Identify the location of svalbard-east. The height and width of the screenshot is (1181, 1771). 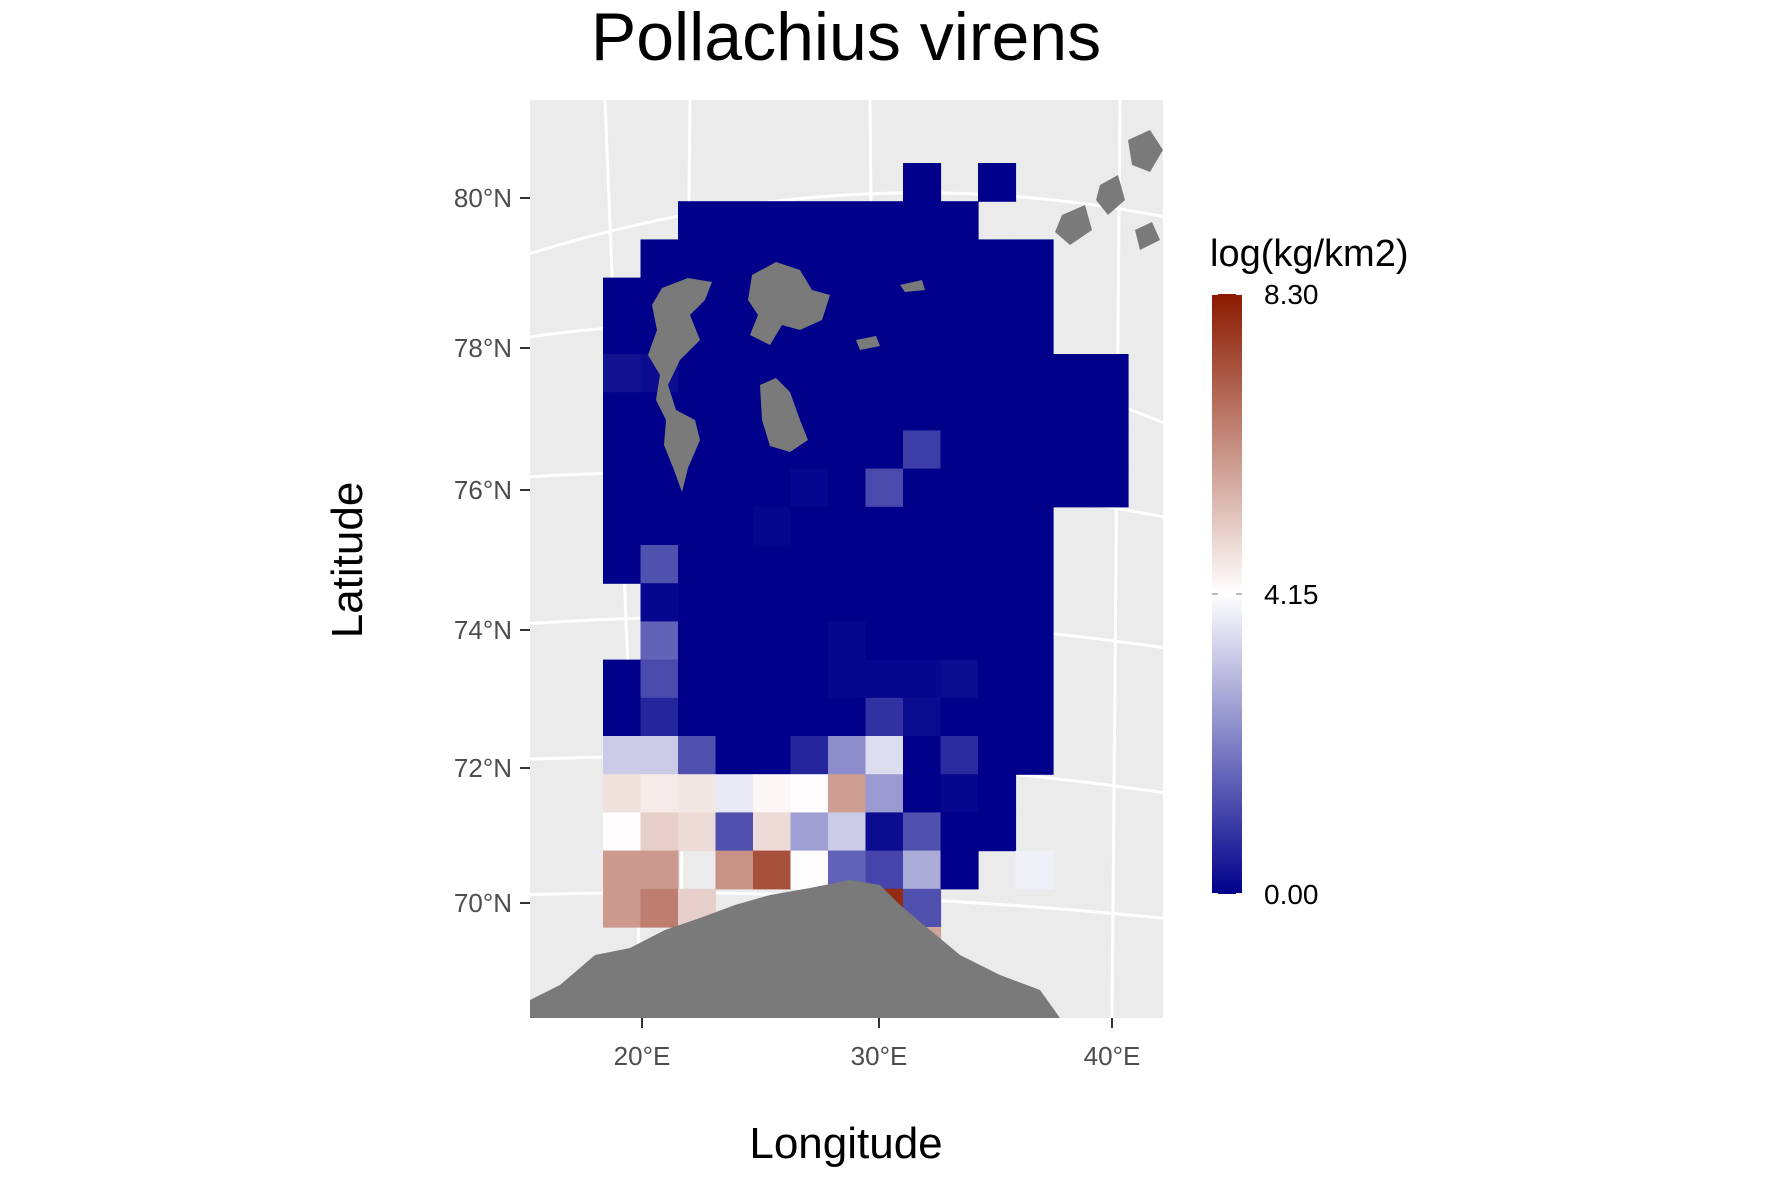
(784, 415).